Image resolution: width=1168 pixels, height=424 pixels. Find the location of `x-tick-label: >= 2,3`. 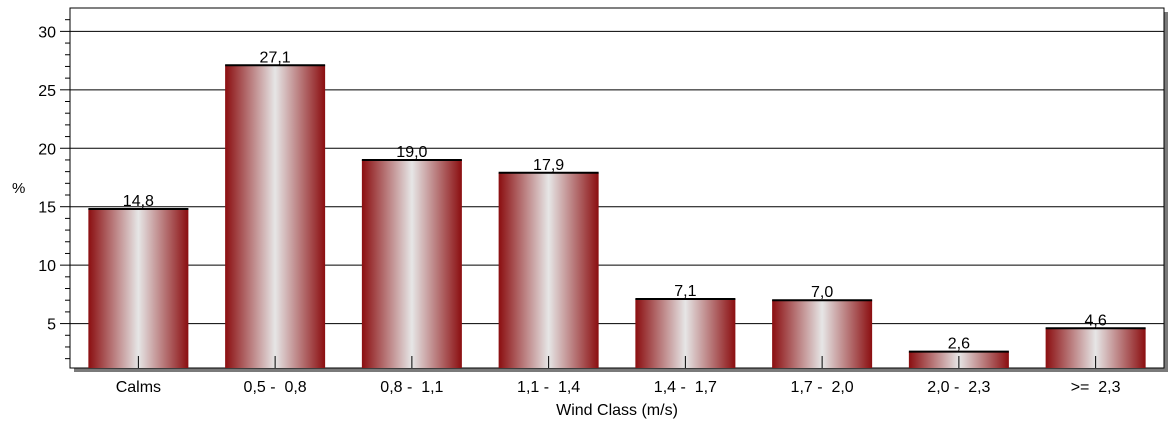

x-tick-label: >= 2,3 is located at coordinates (1096, 387).